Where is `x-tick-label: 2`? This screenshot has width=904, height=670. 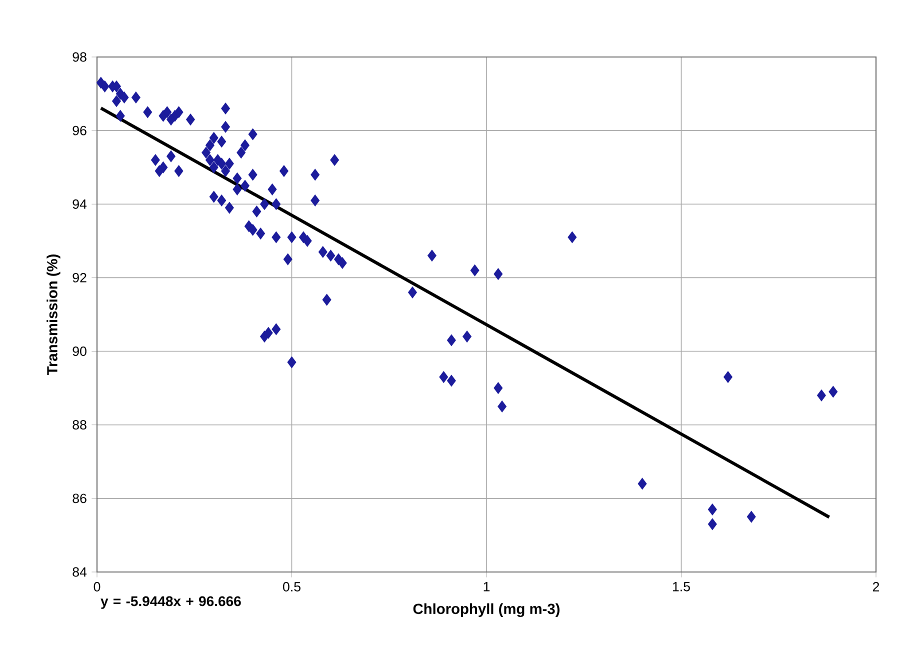
x-tick-label: 2 is located at coordinates (876, 587).